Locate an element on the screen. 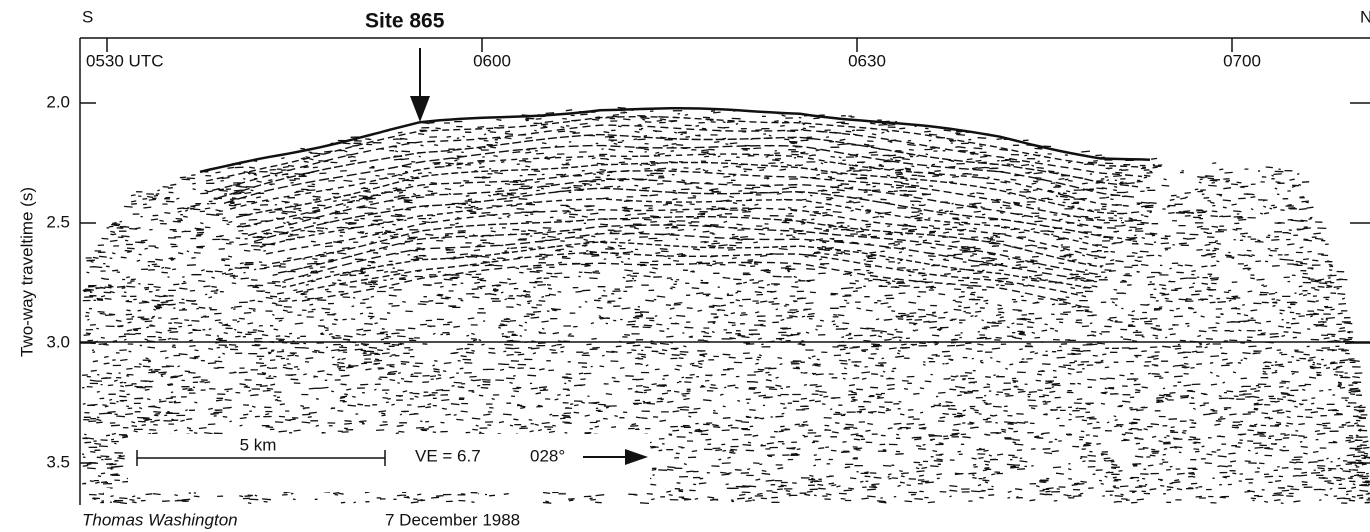  bearing-arrowhead is located at coordinates (636, 457).